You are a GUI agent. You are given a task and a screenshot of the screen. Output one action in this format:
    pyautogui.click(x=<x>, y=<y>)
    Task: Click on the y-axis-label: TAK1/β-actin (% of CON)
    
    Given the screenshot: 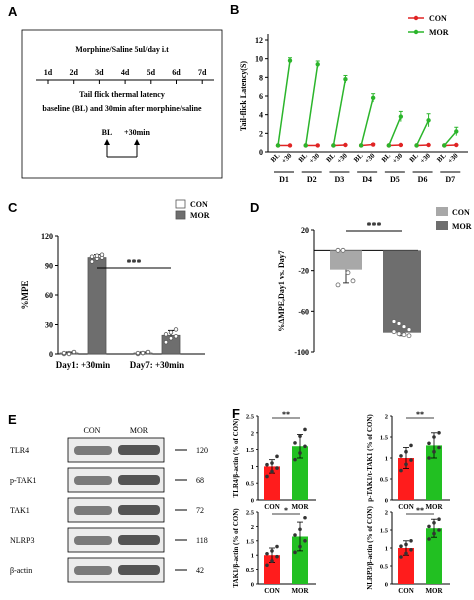 What is the action you would take?
    pyautogui.click(x=236, y=548)
    